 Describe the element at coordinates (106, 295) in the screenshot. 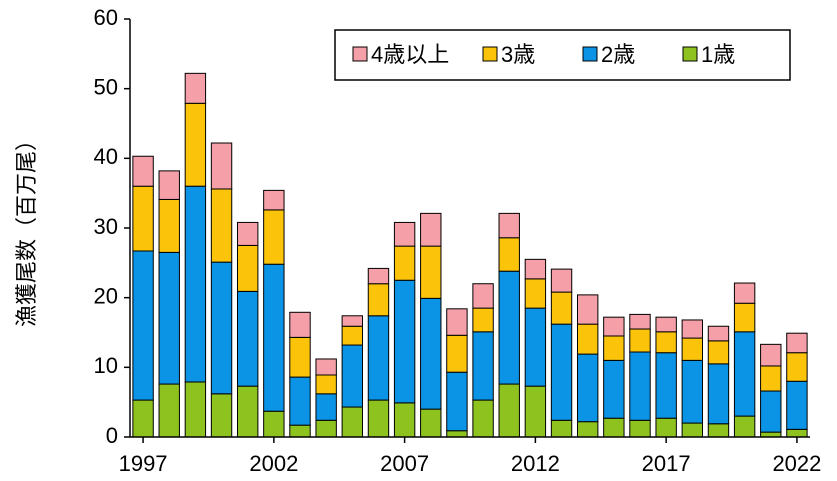

I see `y-tick-label: 20` at that location.